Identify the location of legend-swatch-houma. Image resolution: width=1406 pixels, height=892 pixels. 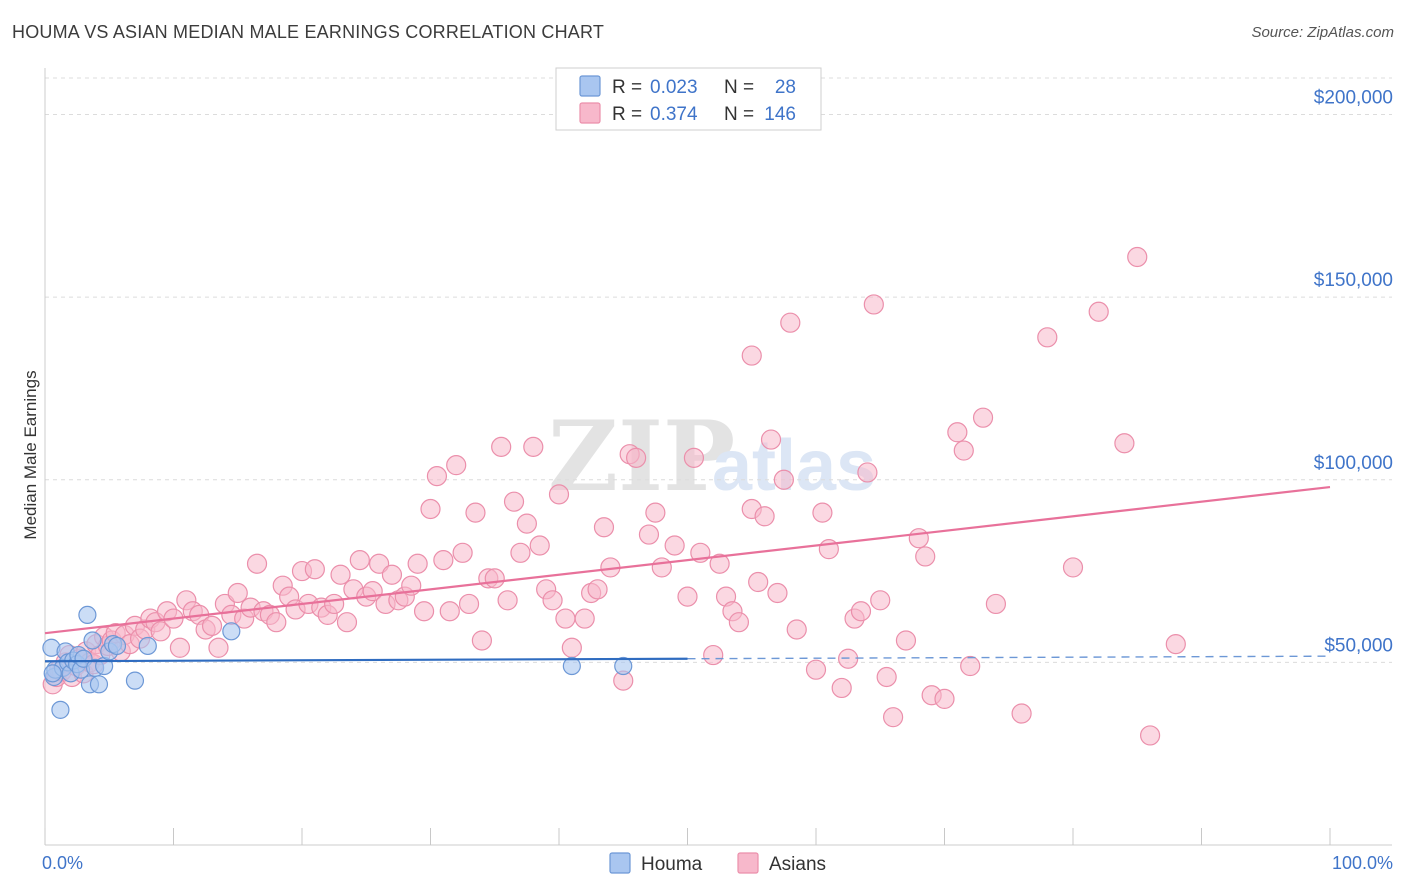
(590, 86).